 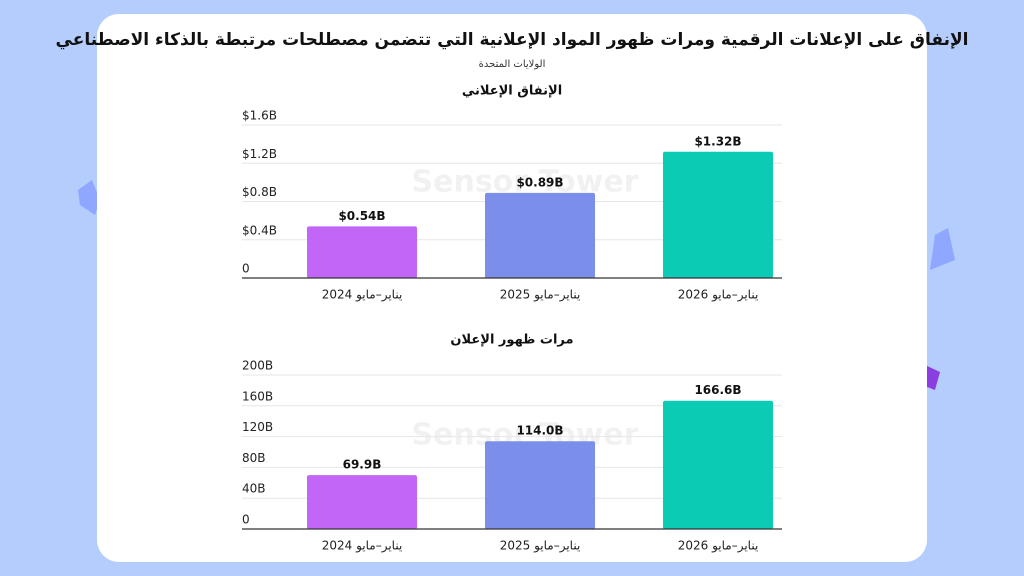 I want to click on y-tick-label: 120B, so click(x=257, y=427).